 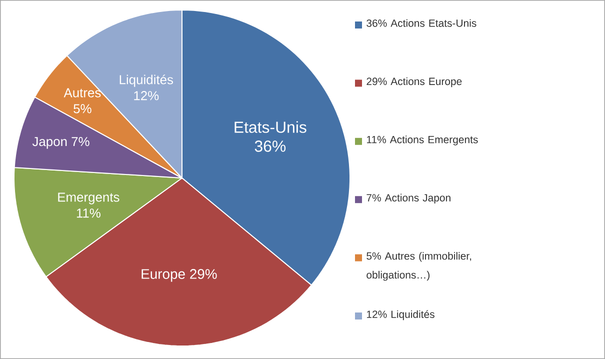 I want to click on data-label: Autres 5%, so click(x=82, y=101).